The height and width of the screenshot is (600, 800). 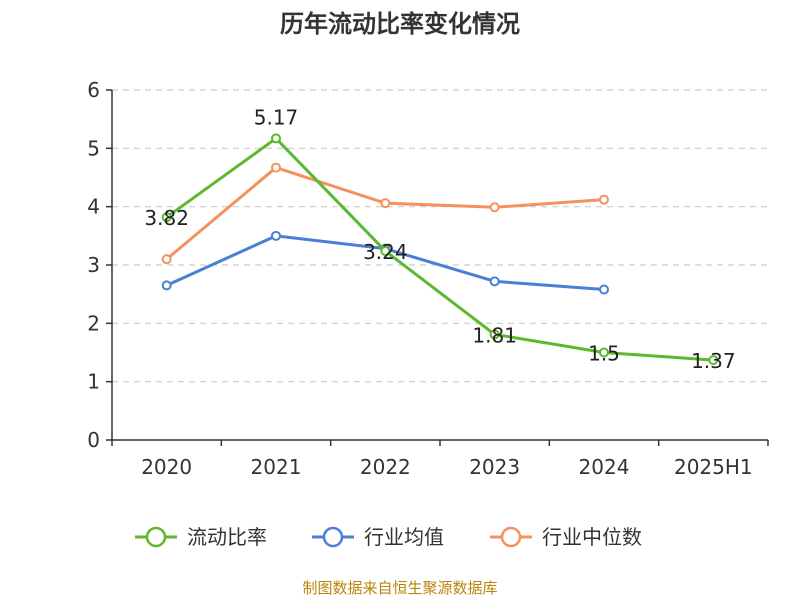 What do you see at coordinates (494, 207) in the screenshot?
I see `series-2-point-2023` at bounding box center [494, 207].